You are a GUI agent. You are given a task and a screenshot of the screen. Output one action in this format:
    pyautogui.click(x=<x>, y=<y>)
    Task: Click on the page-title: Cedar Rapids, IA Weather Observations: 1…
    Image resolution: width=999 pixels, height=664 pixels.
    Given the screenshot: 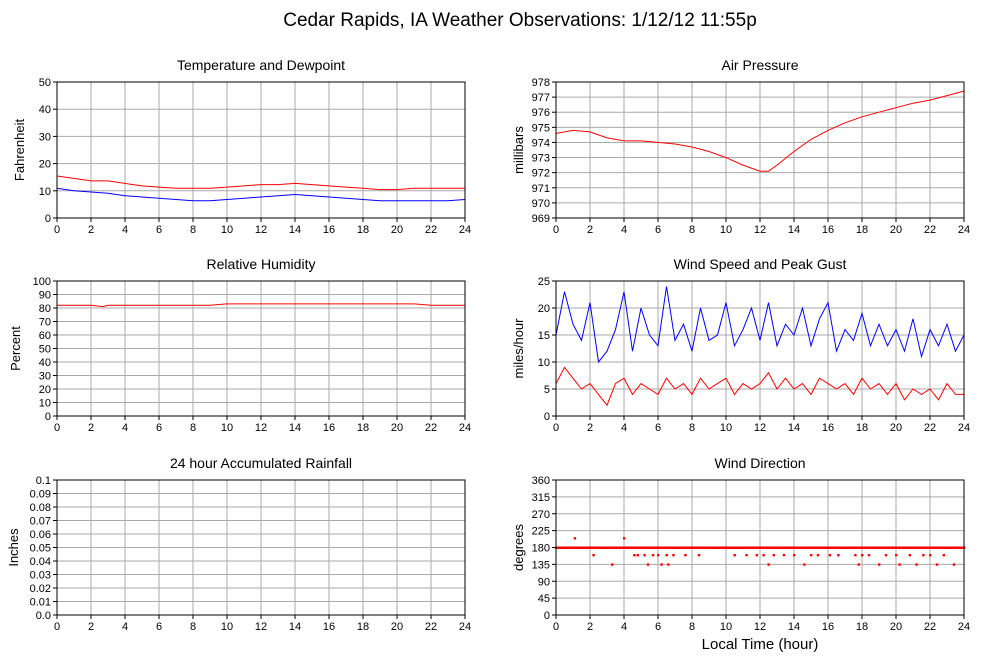 What is the action you would take?
    pyautogui.click(x=520, y=20)
    